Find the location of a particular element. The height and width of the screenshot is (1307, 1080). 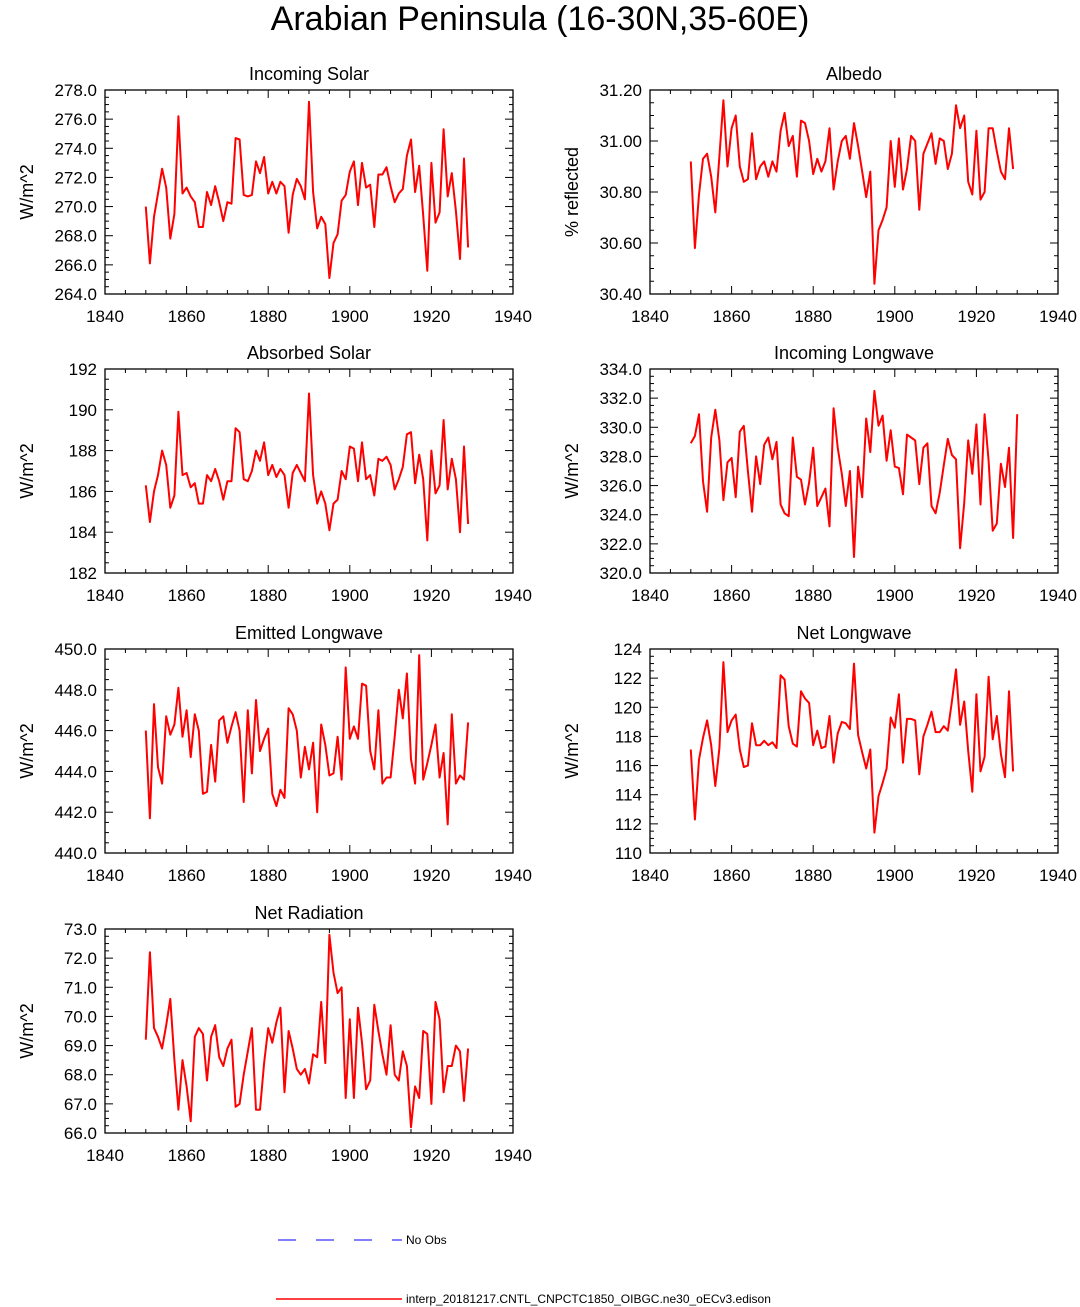

y-tick-label: 268.0 is located at coordinates (75, 236).